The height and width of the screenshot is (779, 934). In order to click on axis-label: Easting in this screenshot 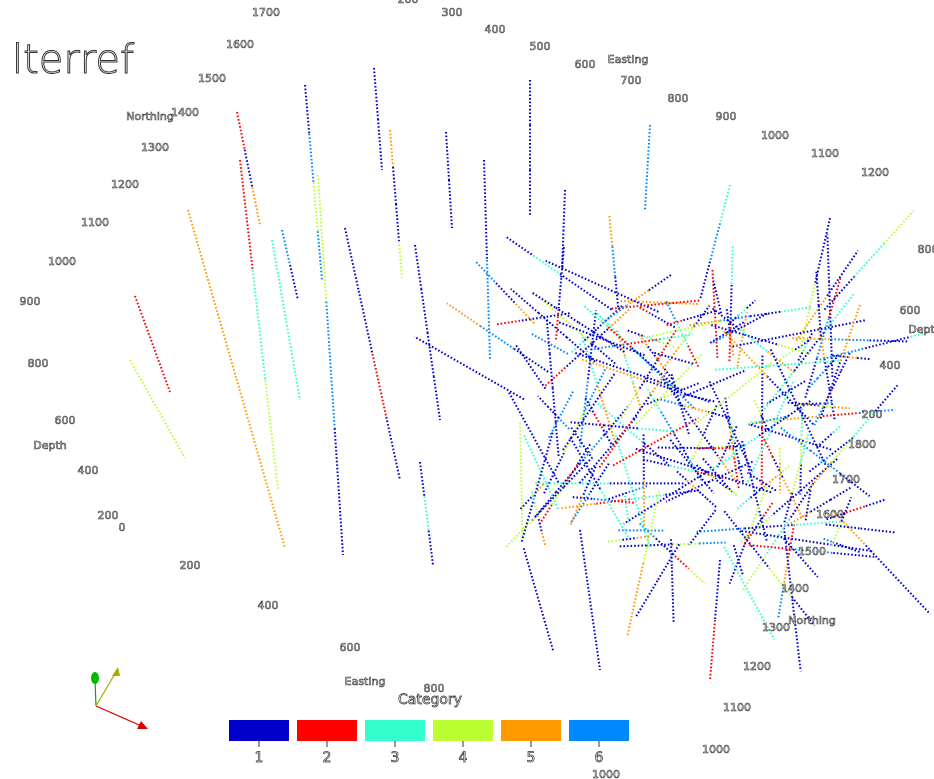, I will do `click(365, 681)`.